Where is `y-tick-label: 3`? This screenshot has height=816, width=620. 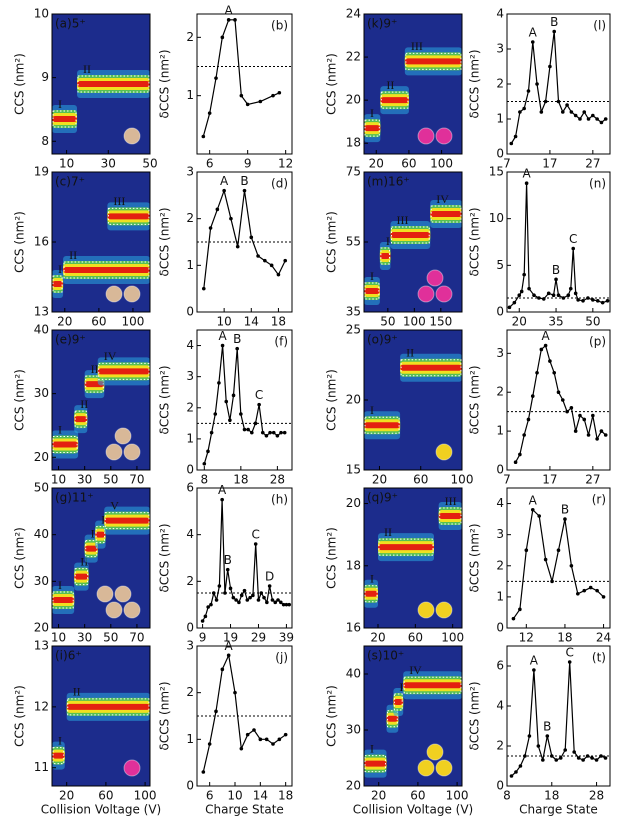
y-tick-label: 3 is located at coordinates (500, 49).